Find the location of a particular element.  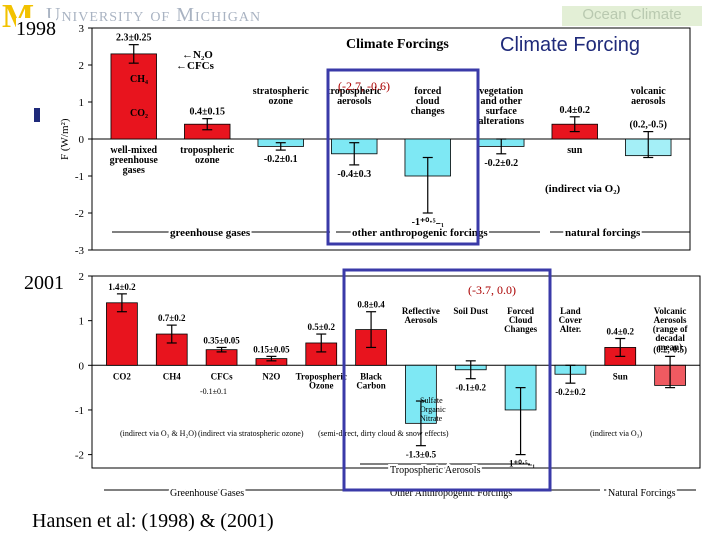

value-label: 0.7±0.2 is located at coordinates (172, 318).